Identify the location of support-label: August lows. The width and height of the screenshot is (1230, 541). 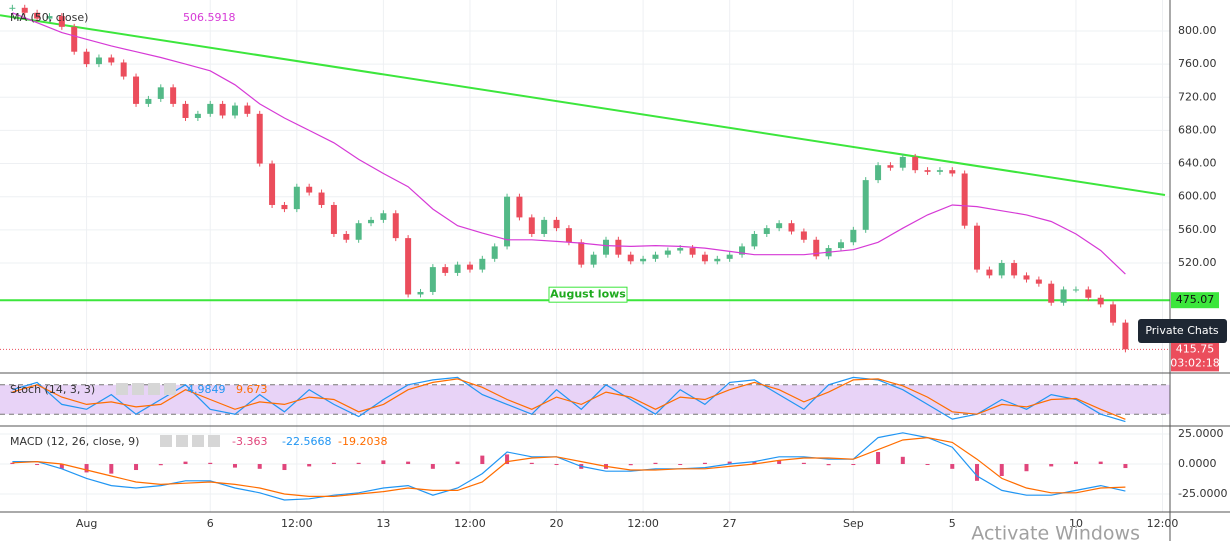
(588, 294).